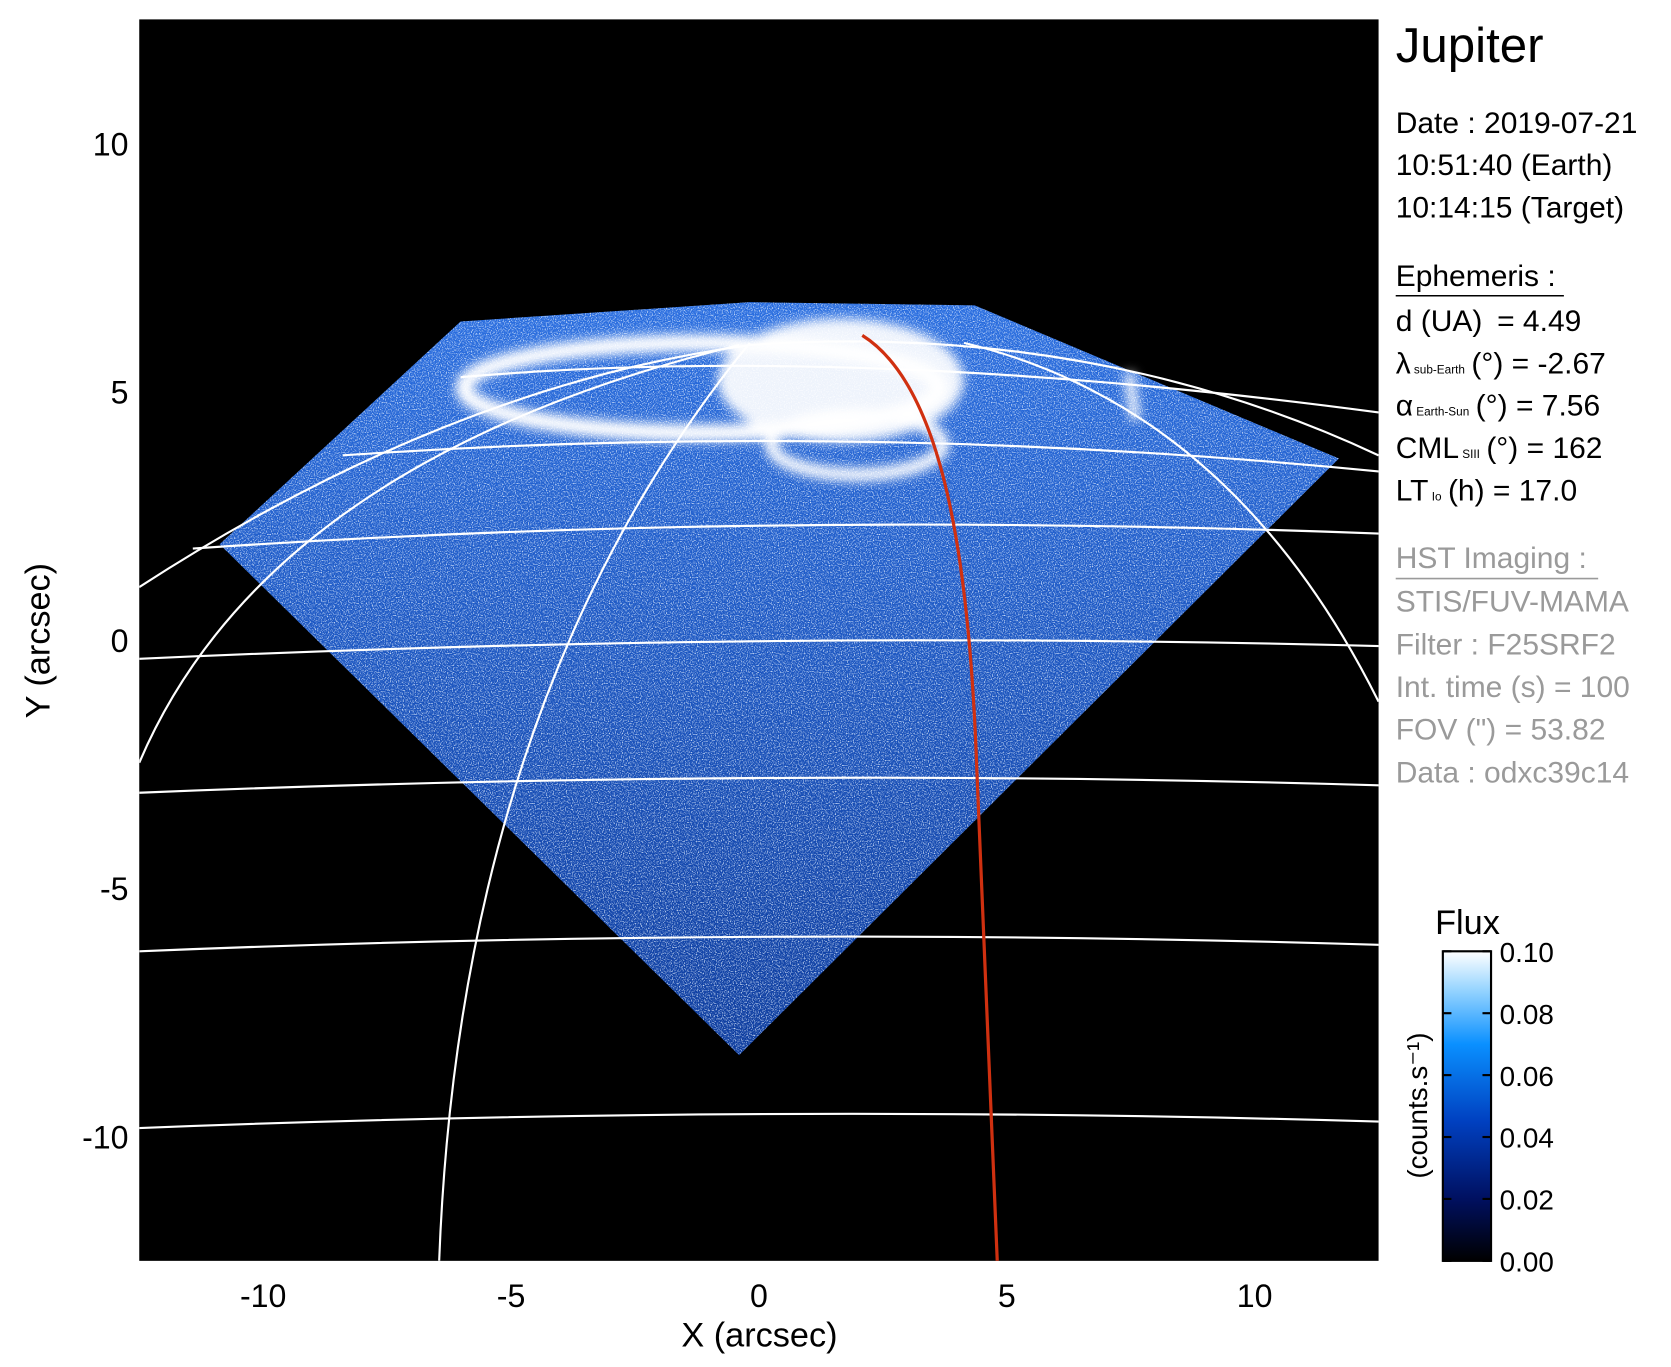  Describe the element at coordinates (1427, 448) in the screenshot. I see `ephemeris-symbol: CML` at that location.